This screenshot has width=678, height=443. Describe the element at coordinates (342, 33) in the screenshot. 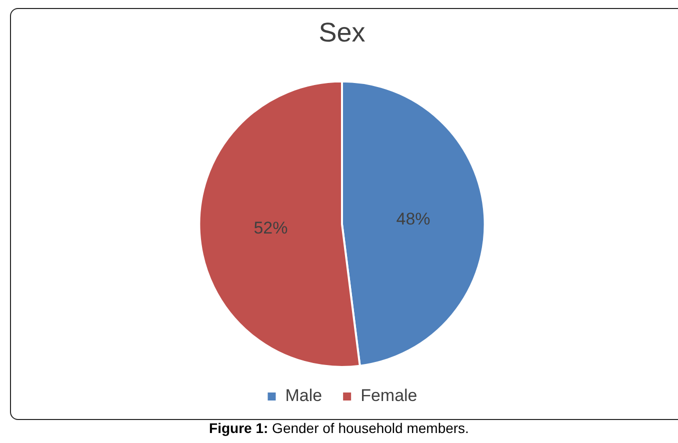

I see `chart-title: Sex` at that location.